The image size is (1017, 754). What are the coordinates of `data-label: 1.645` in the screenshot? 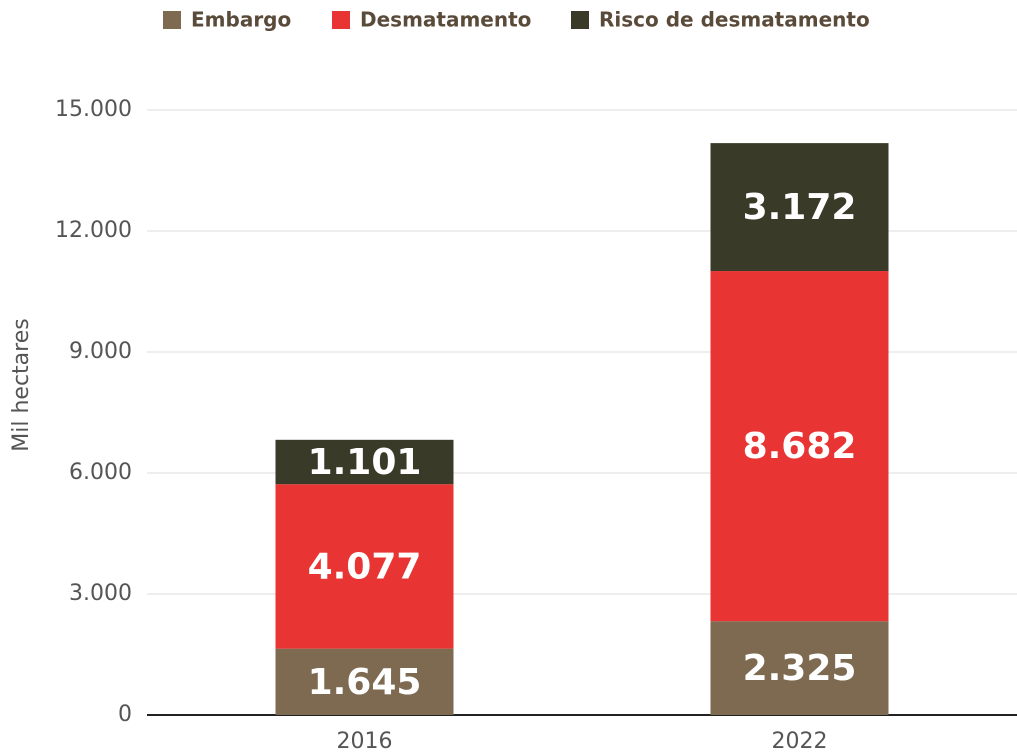 It's located at (365, 682).